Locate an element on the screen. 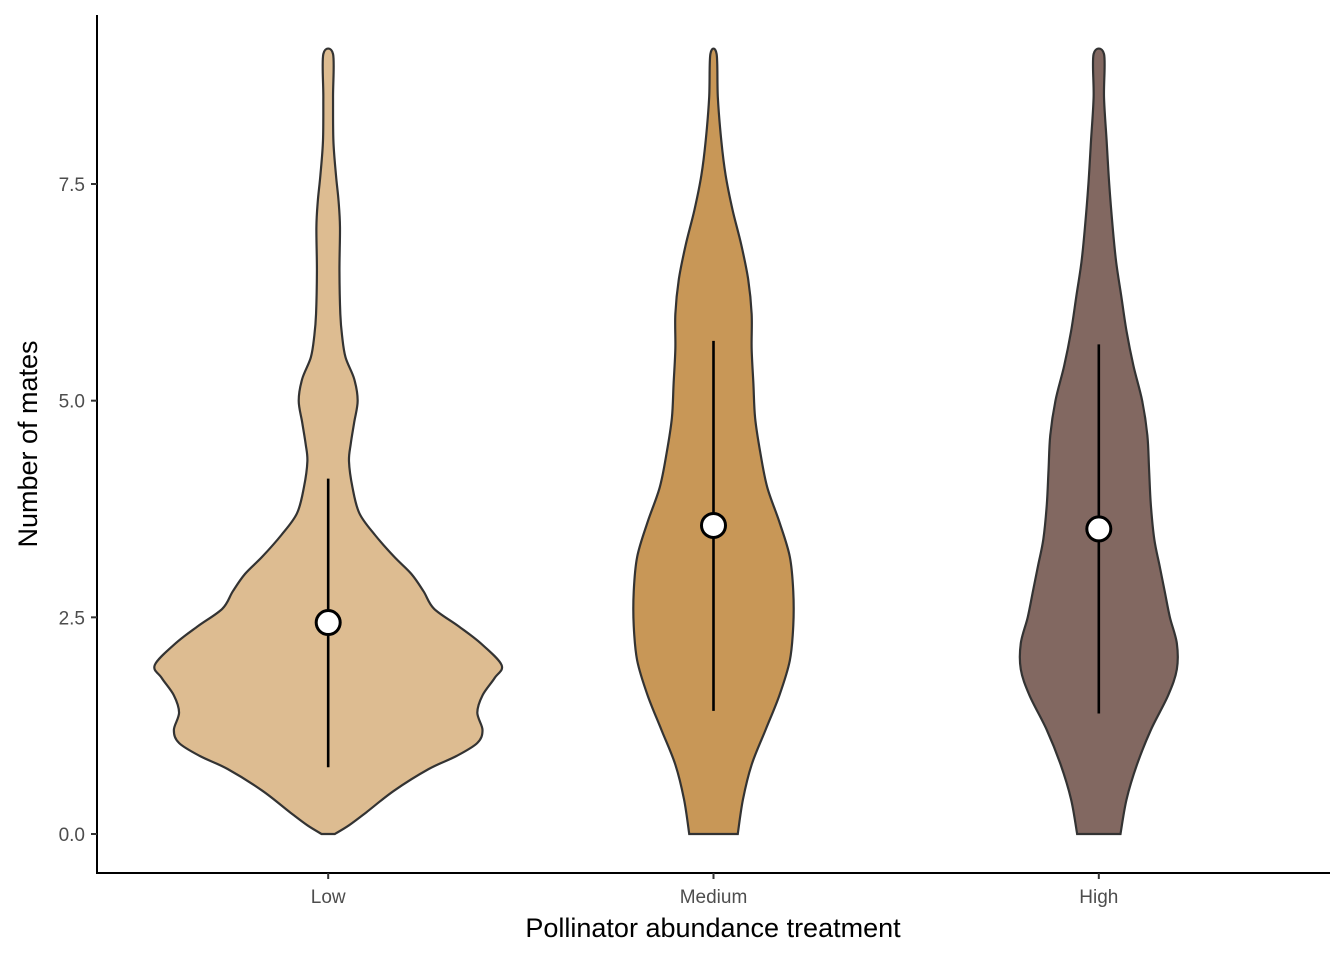 The width and height of the screenshot is (1344, 960). y-axis-ticks: 0.0 2.5 5.0 7.5 is located at coordinates (78, 510).